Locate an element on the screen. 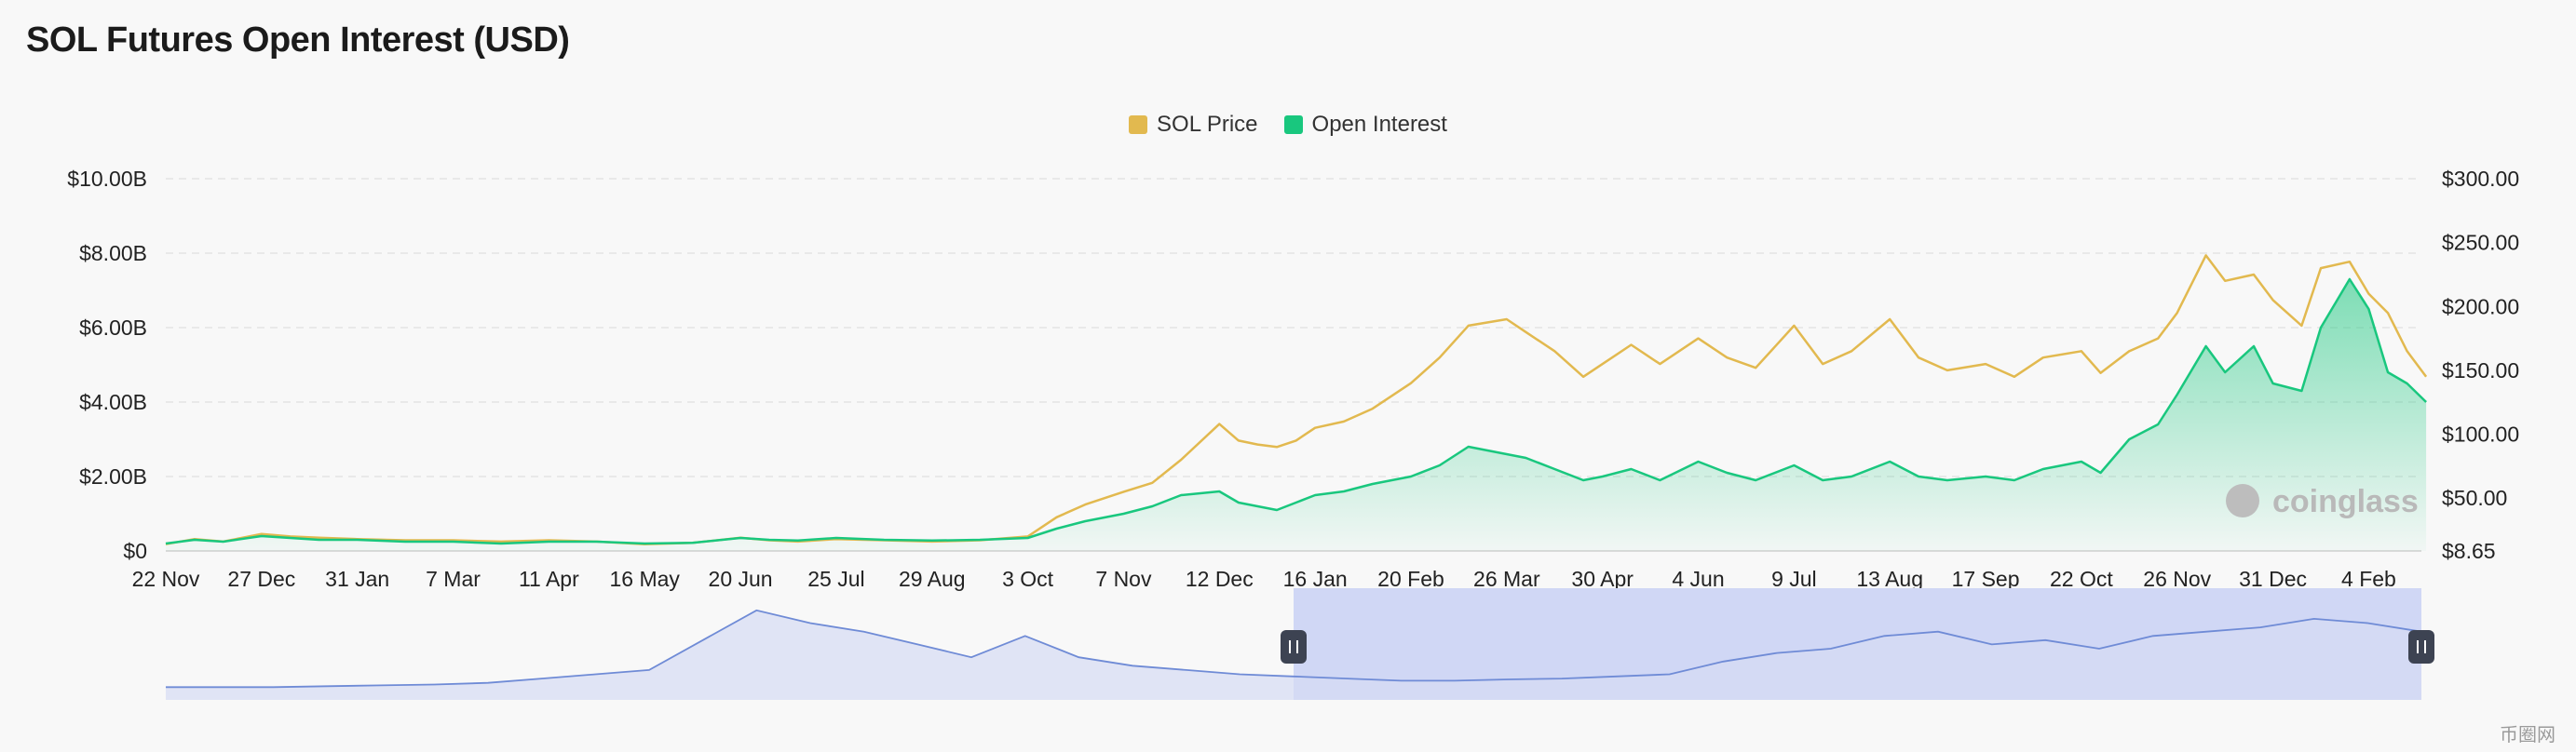 The image size is (2576, 752). navigator-handle-right is located at coordinates (2421, 647).